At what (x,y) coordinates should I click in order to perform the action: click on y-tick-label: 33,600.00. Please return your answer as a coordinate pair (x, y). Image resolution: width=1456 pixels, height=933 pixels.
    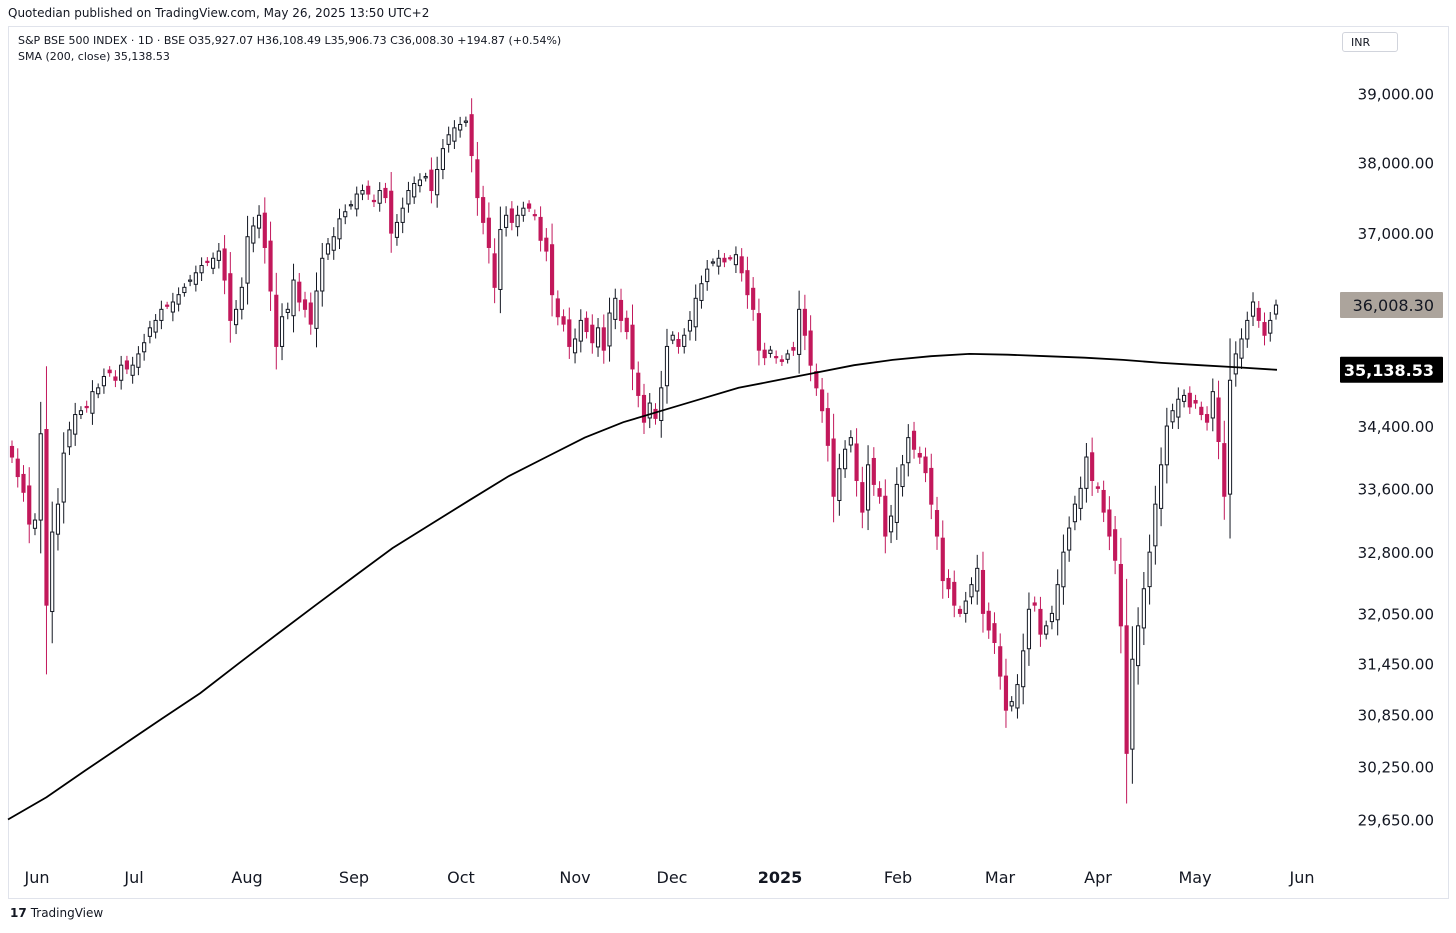
    Looking at the image, I should click on (1396, 489).